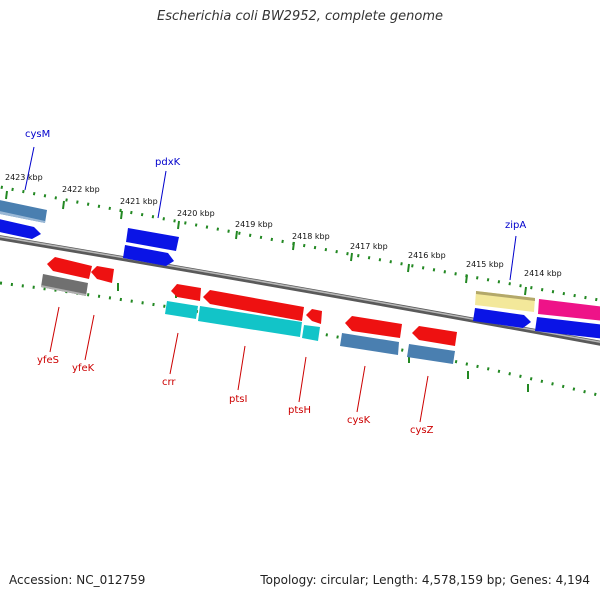 The width and height of the screenshot is (600, 600). What do you see at coordinates (83, 368) in the screenshot?
I see `gene-label-yfeK: yfeK` at bounding box center [83, 368].